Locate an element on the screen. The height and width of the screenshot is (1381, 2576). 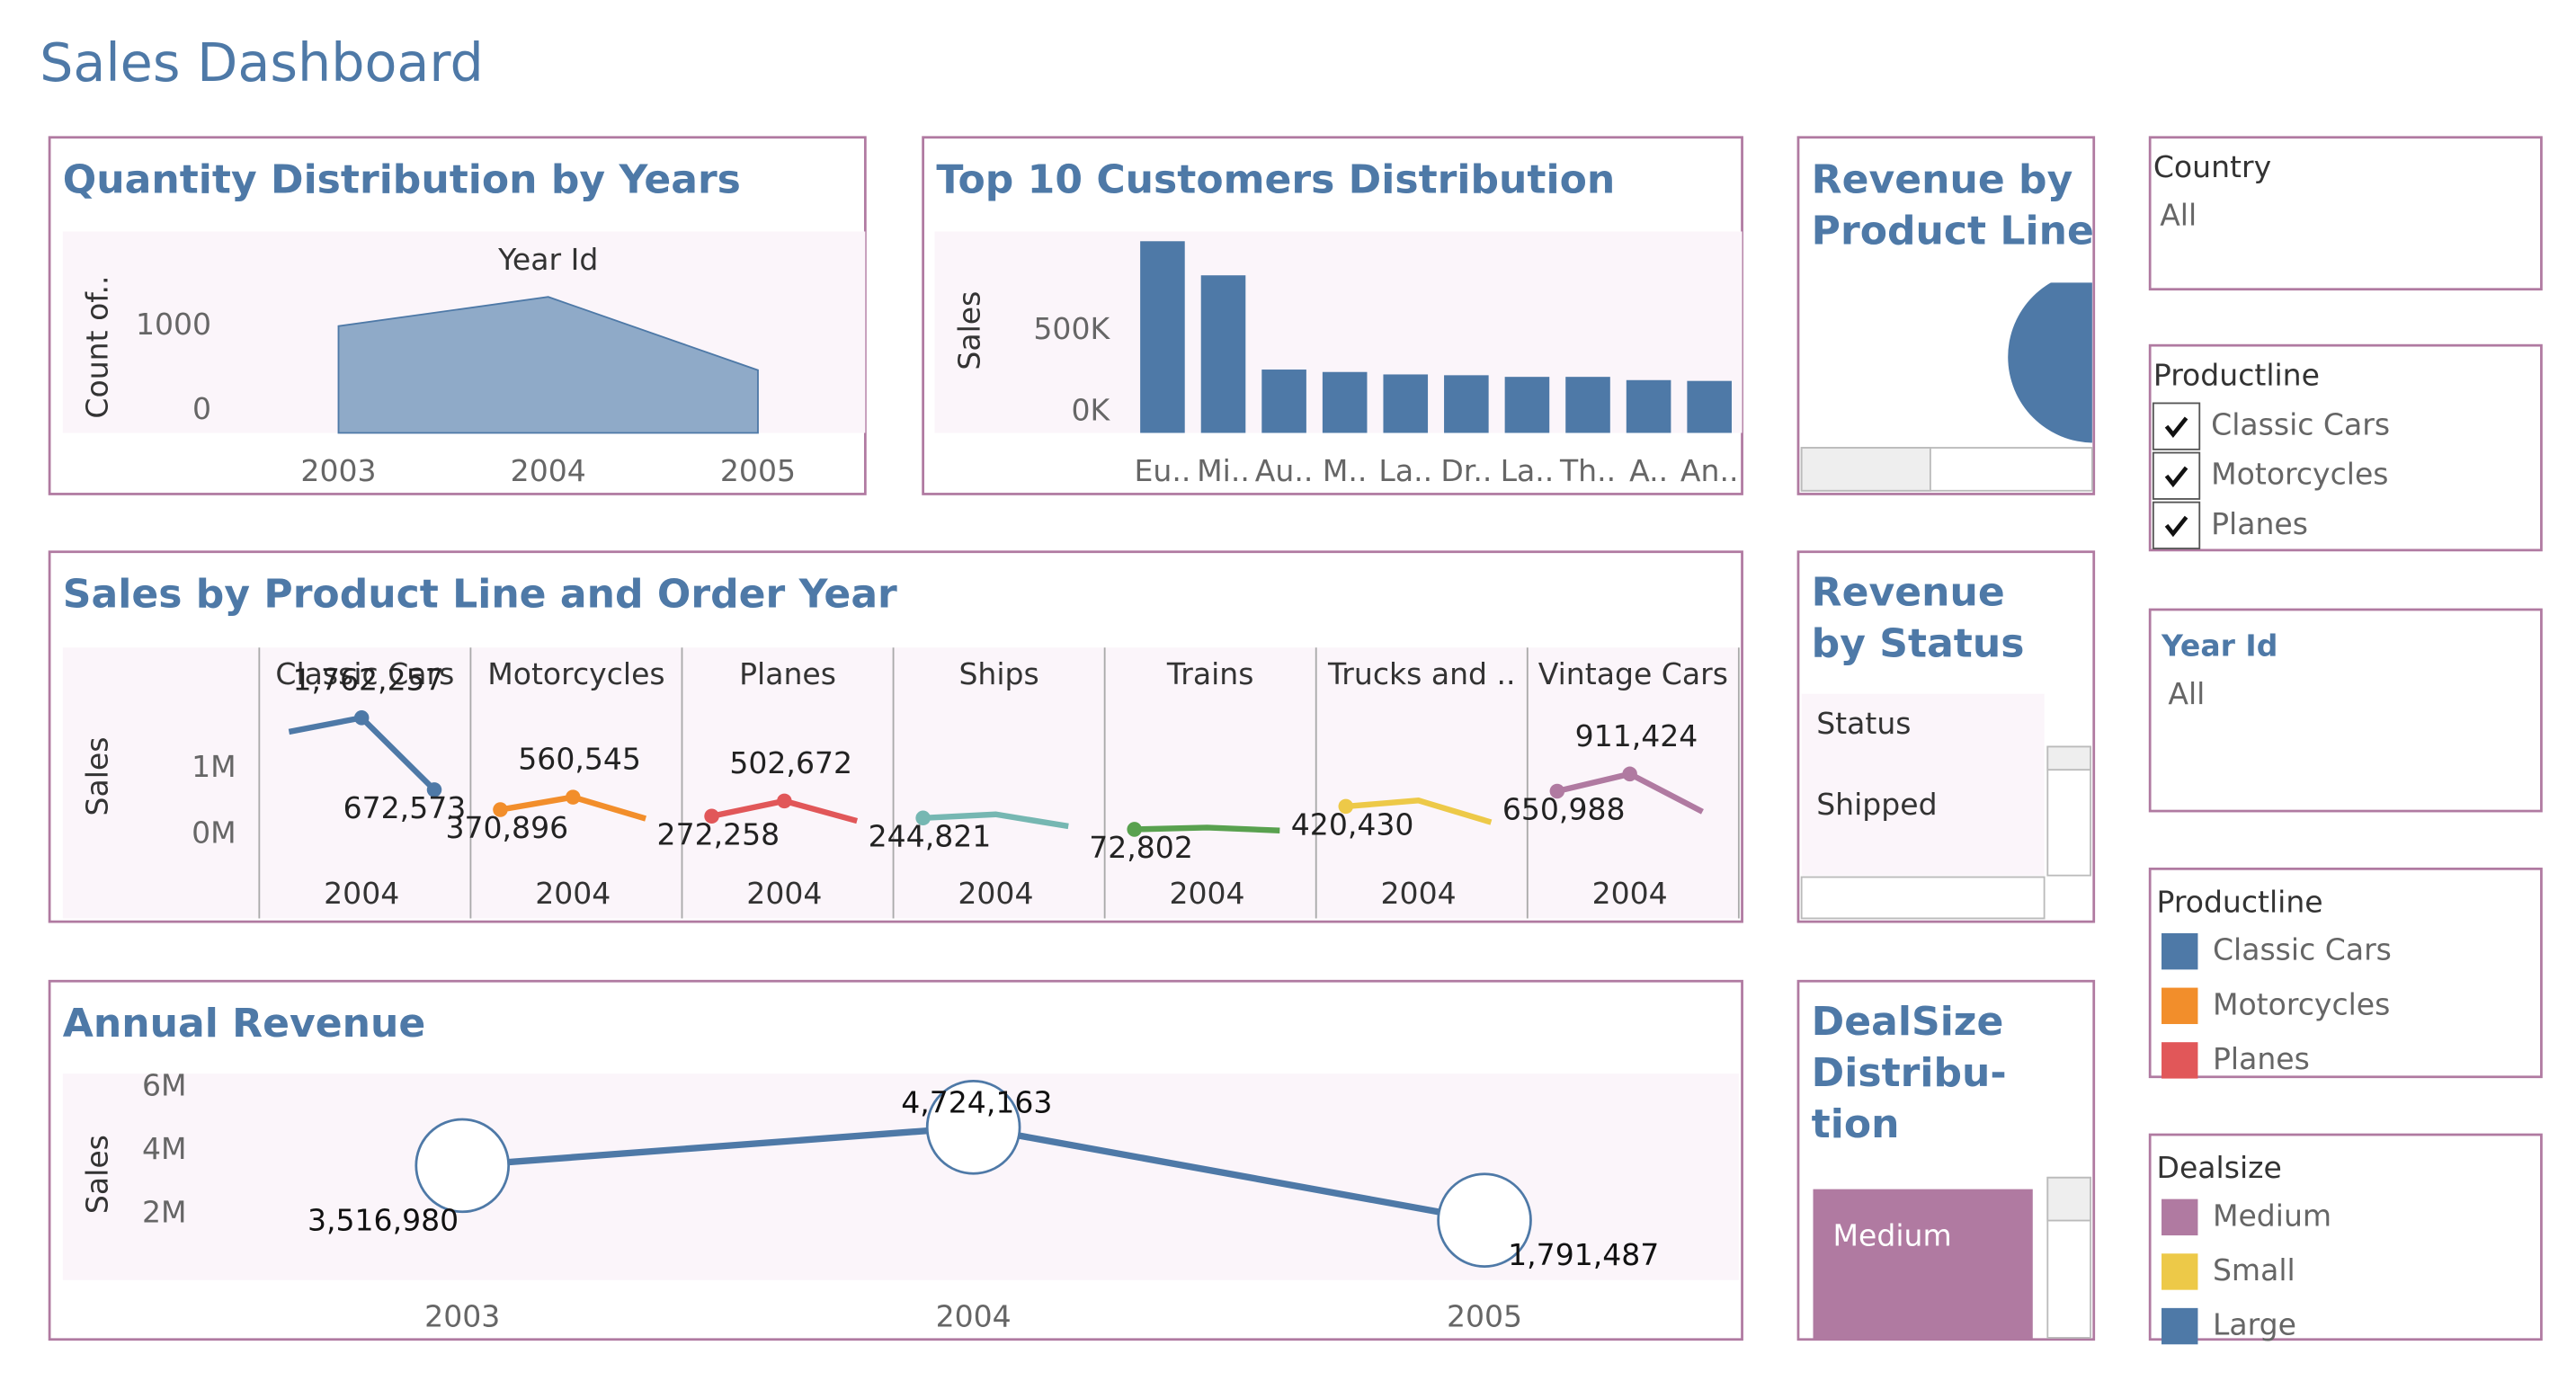
x-tick-label: Au.. is located at coordinates (1284, 470).